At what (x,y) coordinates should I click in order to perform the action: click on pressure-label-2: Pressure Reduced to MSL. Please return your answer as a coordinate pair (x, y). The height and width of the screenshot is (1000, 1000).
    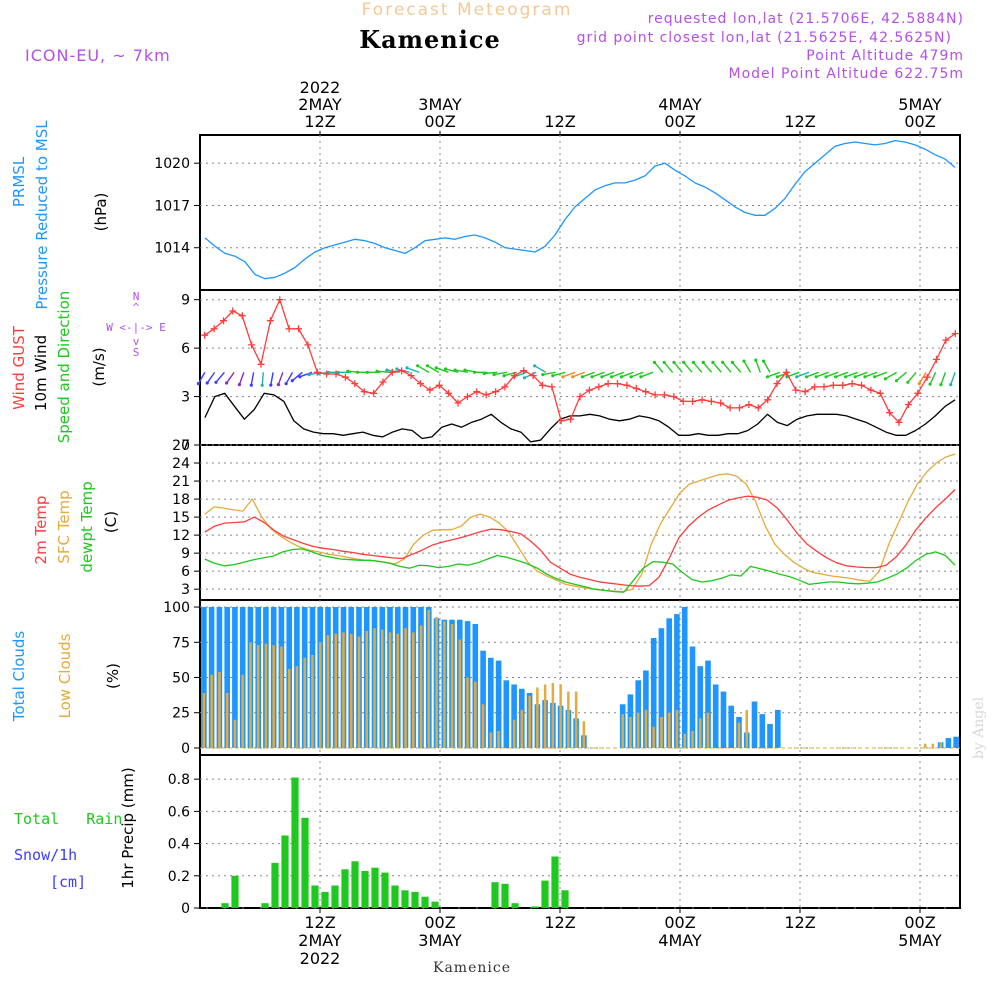
    Looking at the image, I should click on (42, 215).